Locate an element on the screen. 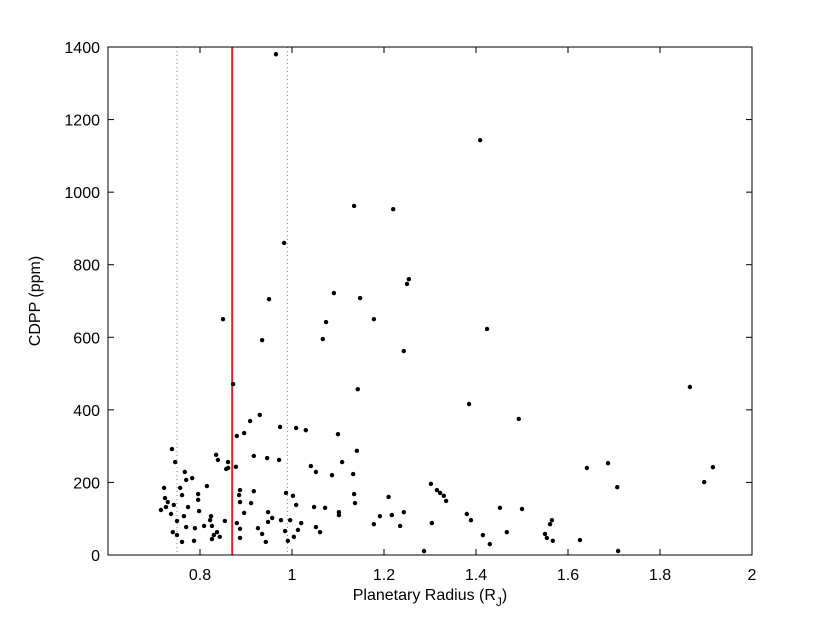  x-tick-label: 1.4 is located at coordinates (476, 575).